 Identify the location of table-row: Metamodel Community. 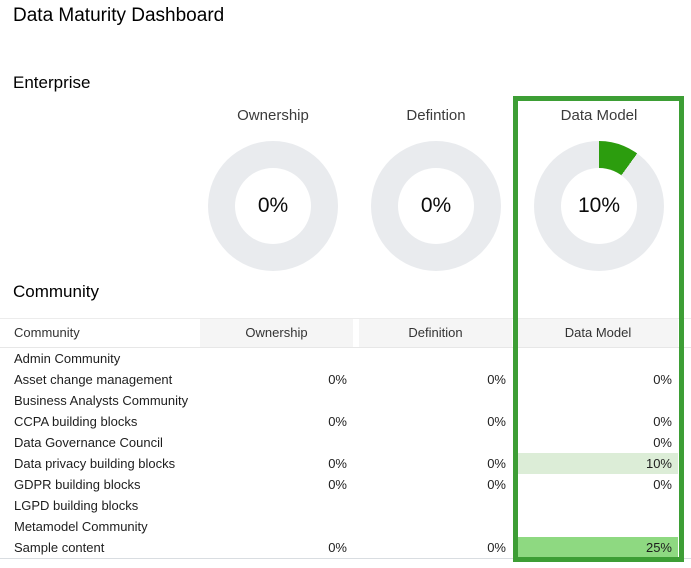
(345, 526).